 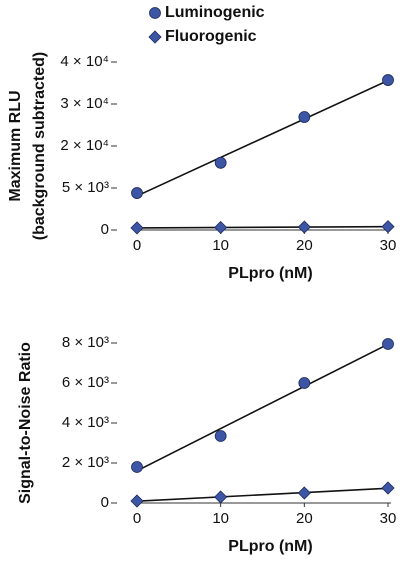 I want to click on legend-label: Luminogenic, so click(x=215, y=12).